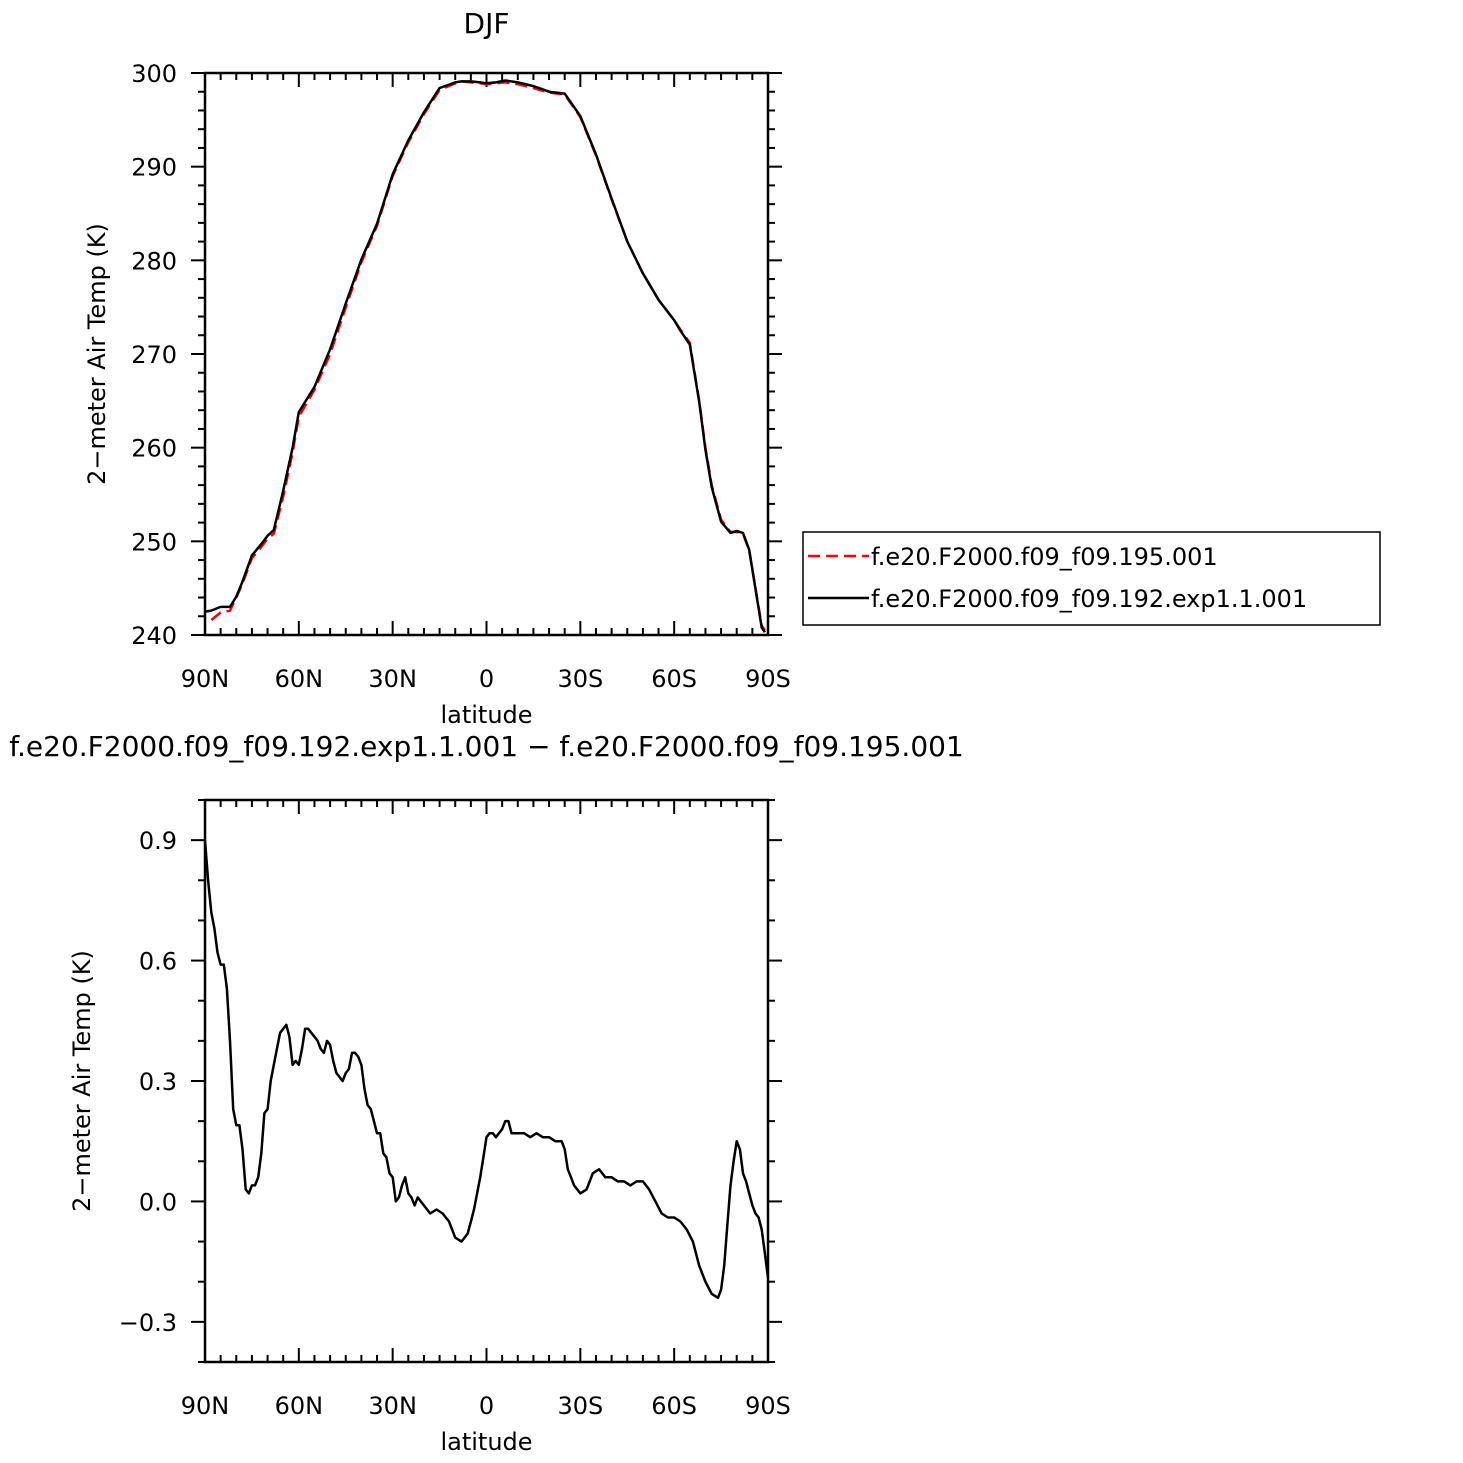 The image size is (1463, 1463). Describe the element at coordinates (154, 355) in the screenshot. I see `y-tick-label: 270` at that location.